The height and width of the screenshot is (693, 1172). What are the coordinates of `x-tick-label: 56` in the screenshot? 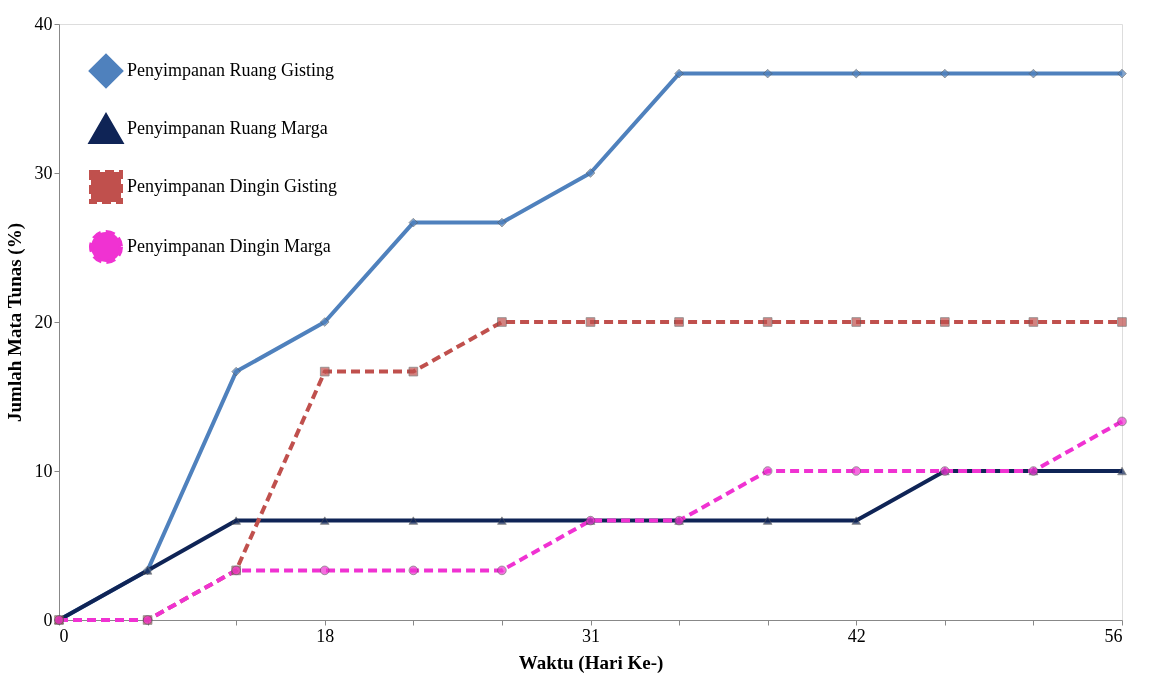 It's located at (1113, 635).